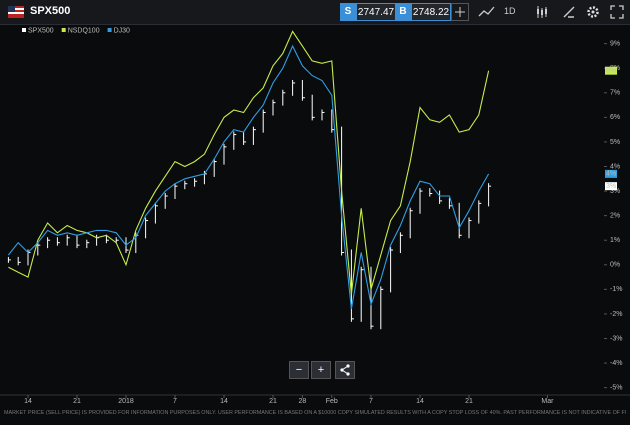 This screenshot has height=425, width=630. Describe the element at coordinates (488, 12) in the screenshot. I see `chart-type-button` at that location.